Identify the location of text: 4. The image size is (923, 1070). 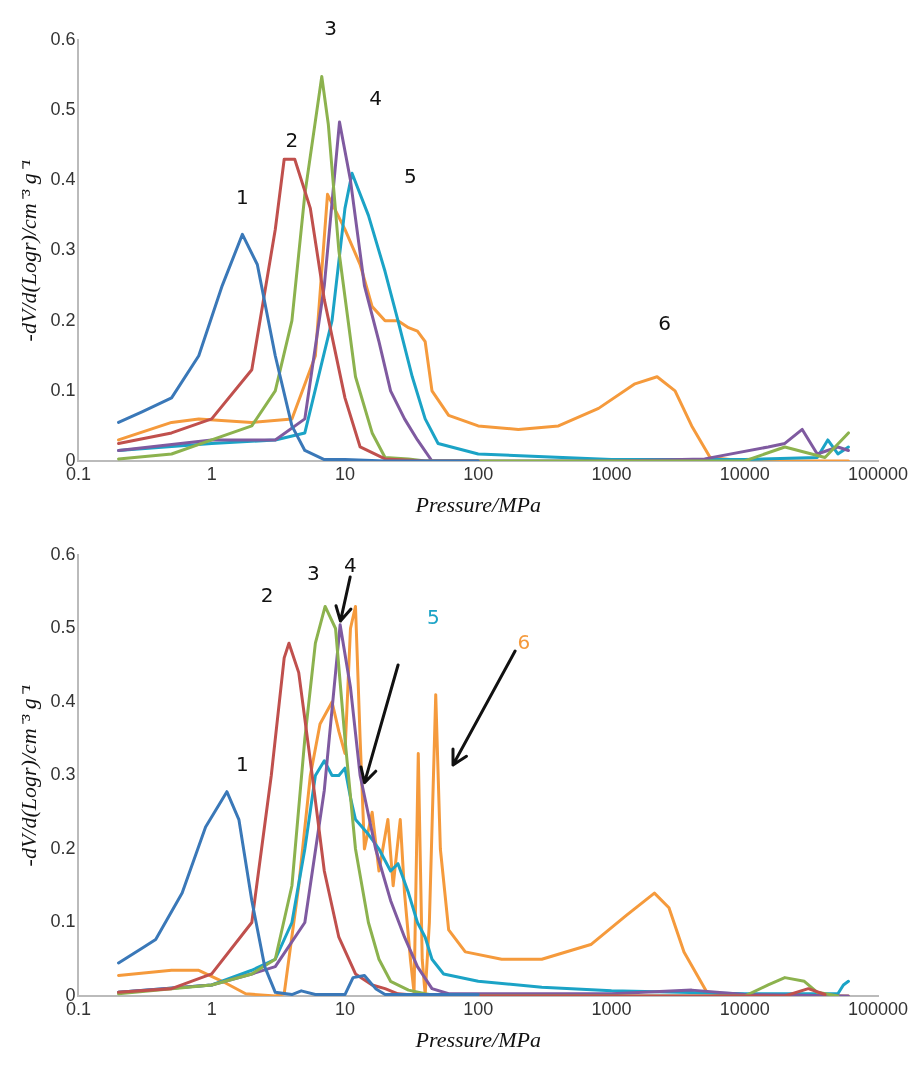
(350, 565).